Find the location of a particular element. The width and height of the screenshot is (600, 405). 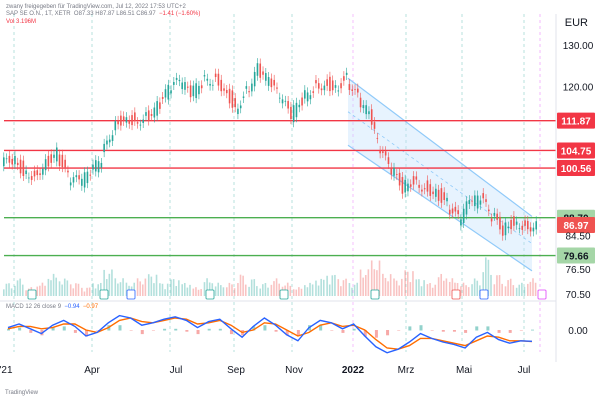

tradingview-logo: TradingView is located at coordinates (21, 393).